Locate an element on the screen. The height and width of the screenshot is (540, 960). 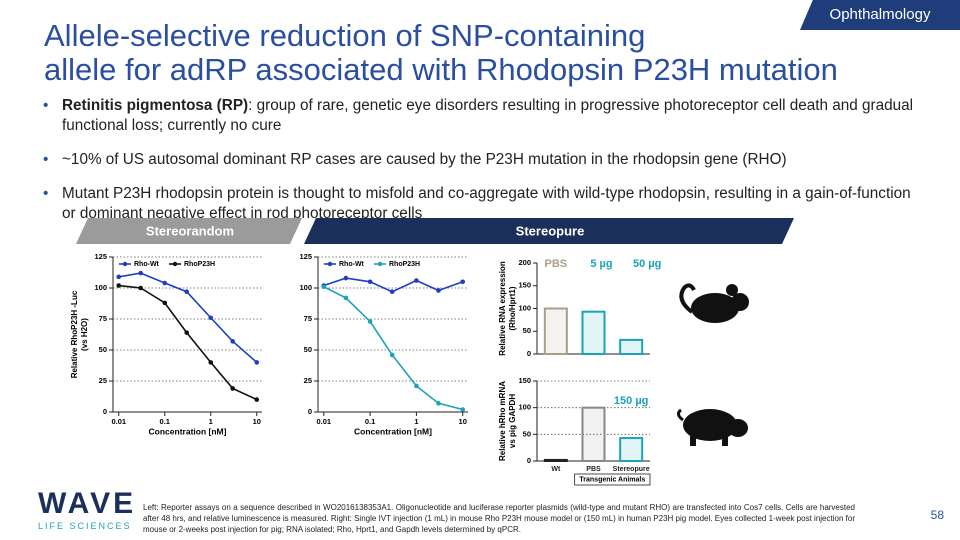
logo-sub: LIFE SCIENCES is located at coordinates (85, 526).